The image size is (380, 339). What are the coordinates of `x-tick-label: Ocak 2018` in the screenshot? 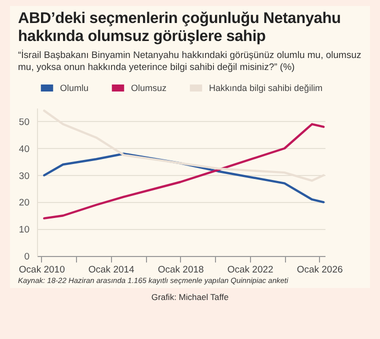 It's located at (181, 270).